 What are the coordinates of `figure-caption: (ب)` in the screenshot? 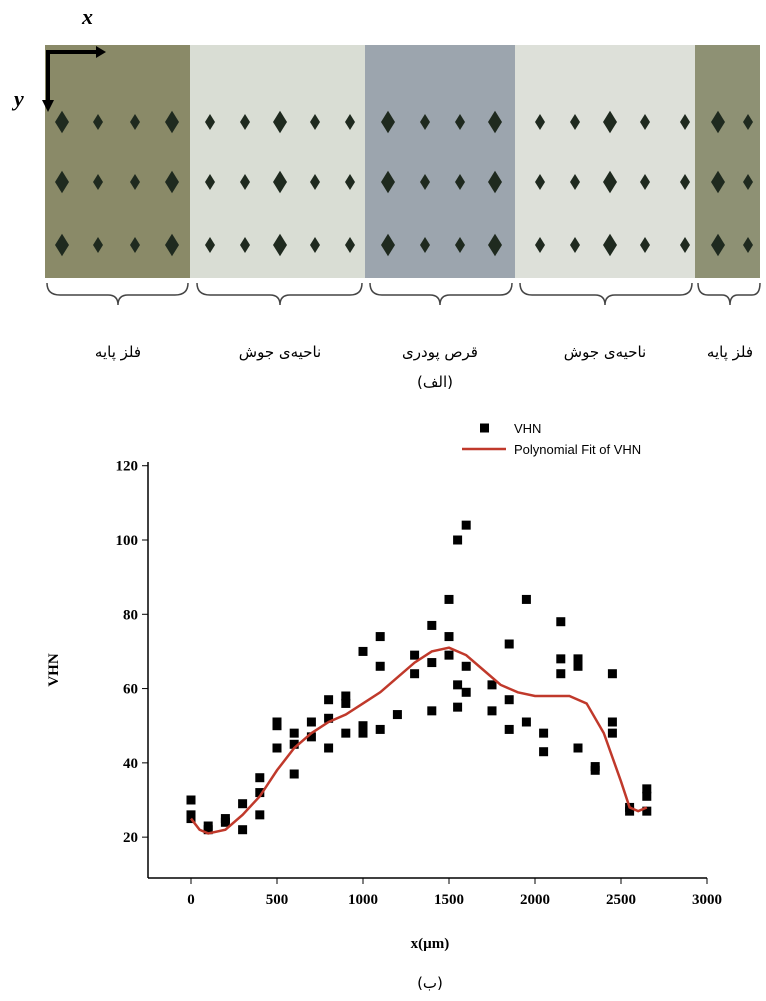 It's located at (430, 983).